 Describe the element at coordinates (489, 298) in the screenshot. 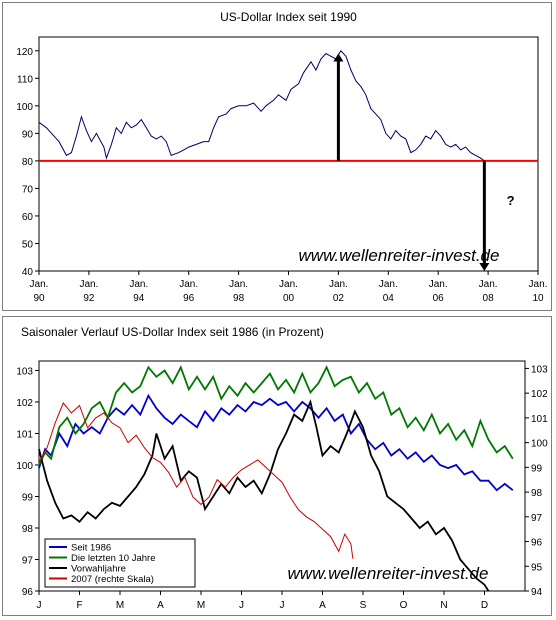

I see `x-tick-label-year: 08` at that location.